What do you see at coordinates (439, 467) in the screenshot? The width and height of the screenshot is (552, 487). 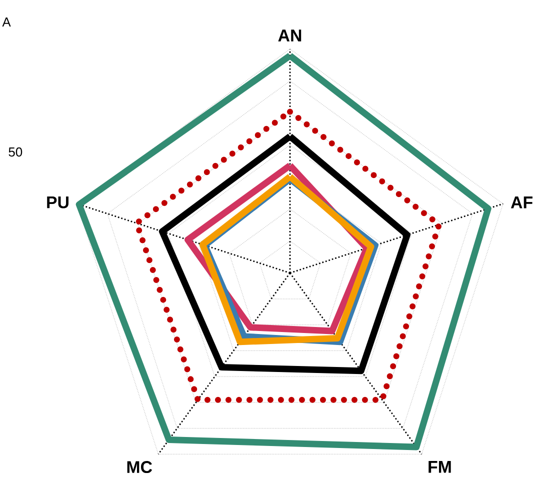 I see `spoke-label: FM` at bounding box center [439, 467].